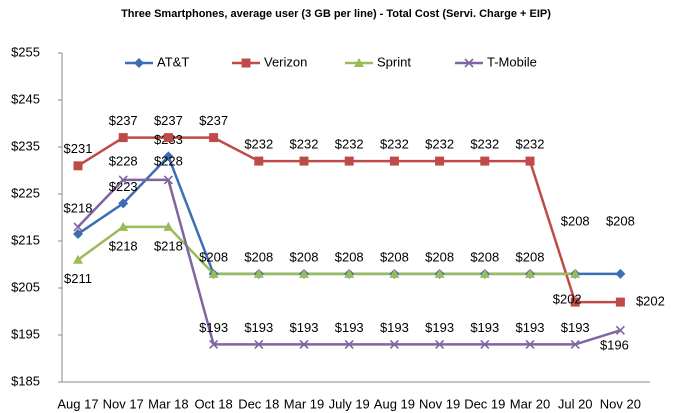 The width and height of the screenshot is (673, 413). Describe the element at coordinates (25, 51) in the screenshot. I see `y-tick-label: $255` at that location.